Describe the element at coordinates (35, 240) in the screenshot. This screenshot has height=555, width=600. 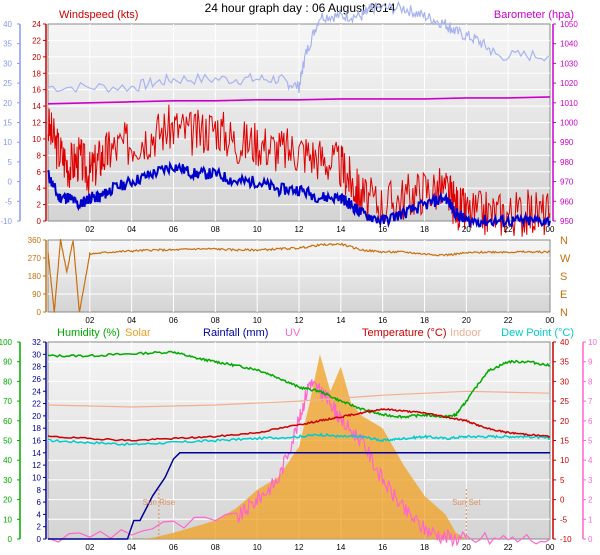
I see `direction-axis-tick-label: 360` at that location.